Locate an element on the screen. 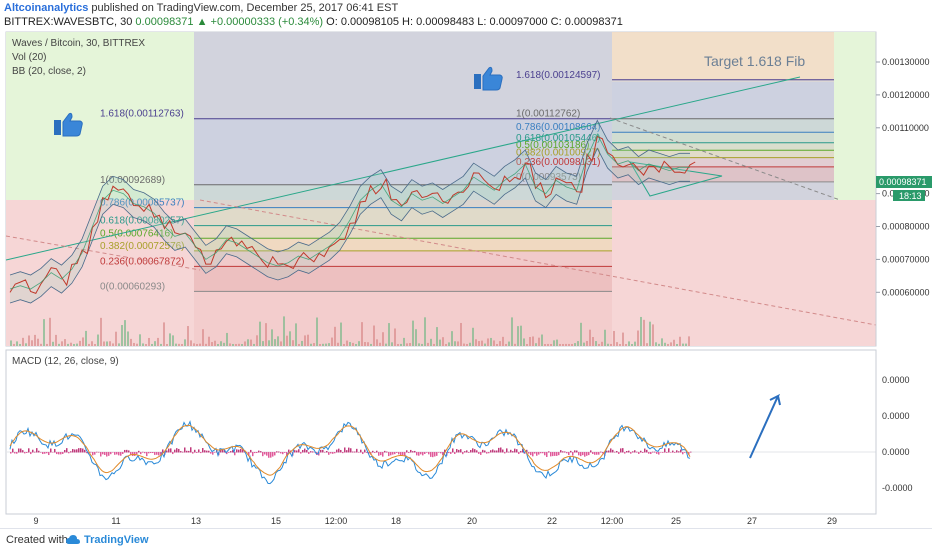  time-tick-label: 11 is located at coordinates (115, 521).